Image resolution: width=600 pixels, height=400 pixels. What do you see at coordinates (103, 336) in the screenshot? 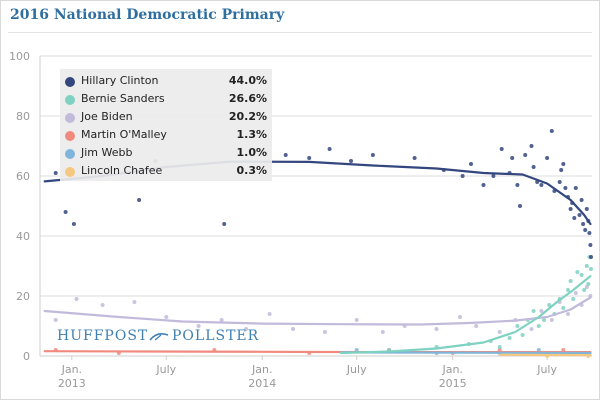
I see `brand-huffpost: HUFFPOST` at bounding box center [103, 336].